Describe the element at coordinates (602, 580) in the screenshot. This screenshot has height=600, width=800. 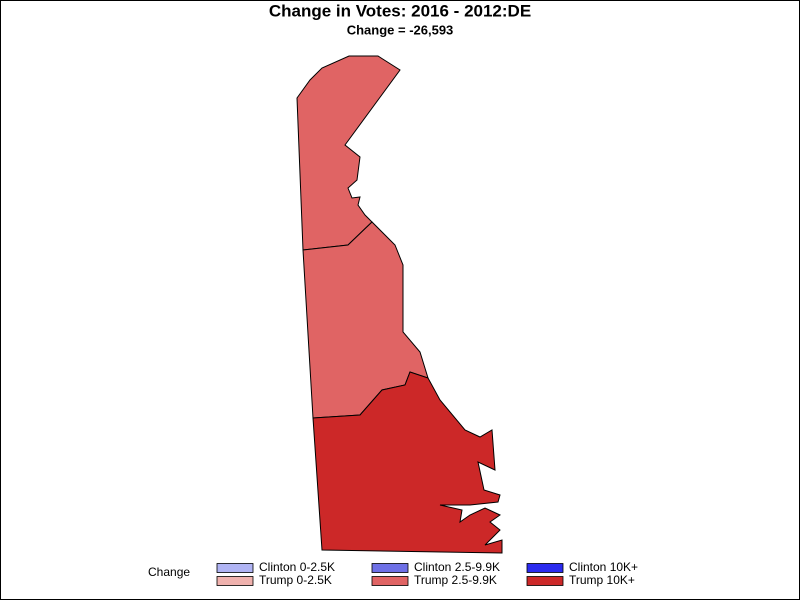
I see `legend-label: Trump 10K+` at that location.